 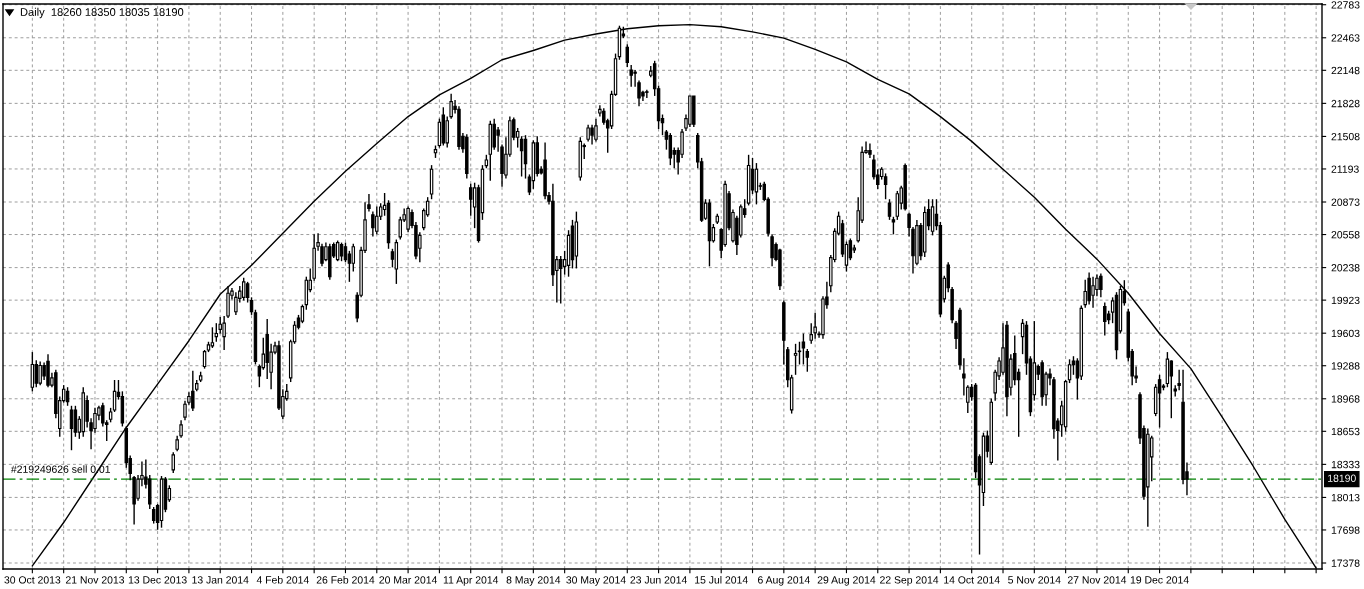 I want to click on x-tick-label: 11 Apr 2014, so click(x=471, y=581).